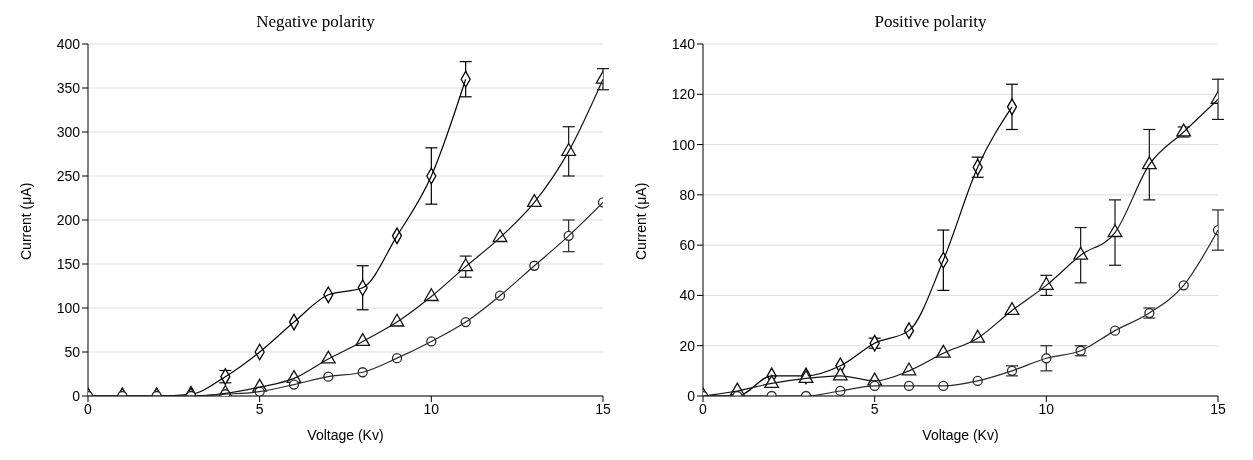  Describe the element at coordinates (68, 219) in the screenshot. I see `y-tick-label: 200` at that location.